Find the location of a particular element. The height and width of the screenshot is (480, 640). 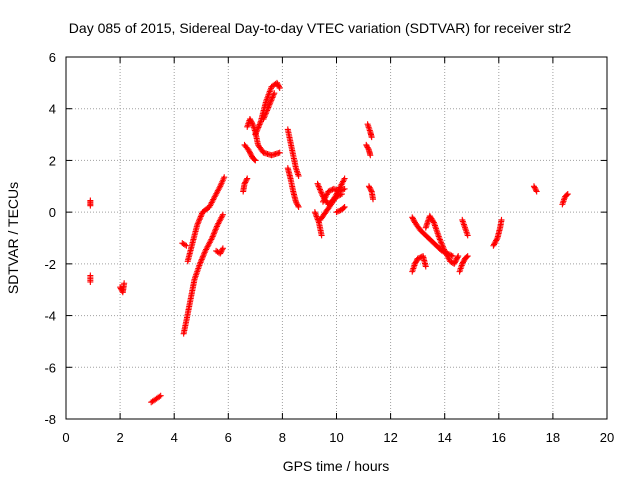

x-tick-label: 10 is located at coordinates (336, 437).